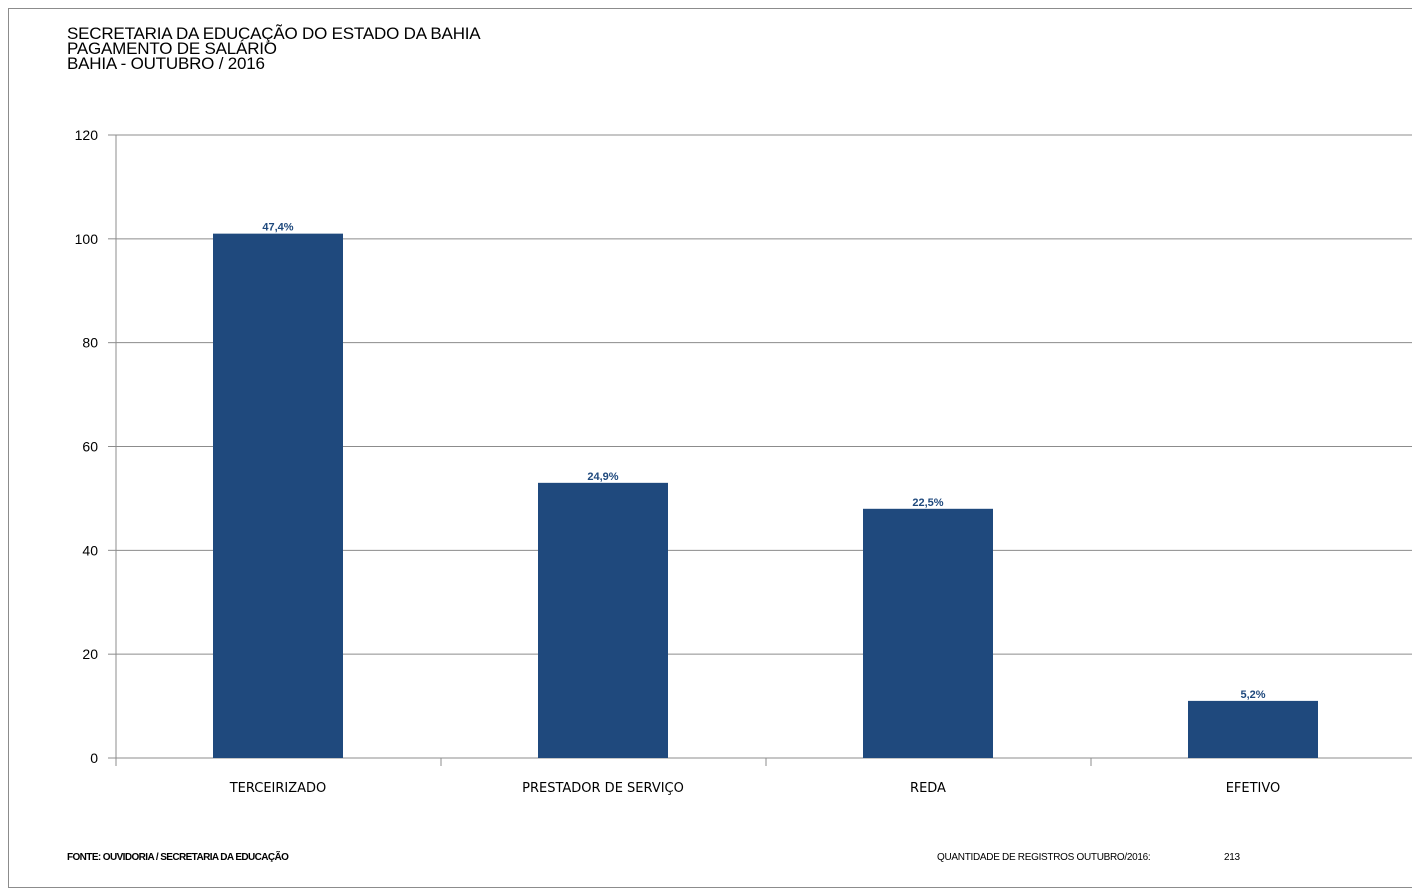 Image resolution: width=1412 pixels, height=888 pixels. What do you see at coordinates (94, 758) in the screenshot?
I see `y-tick-label: 0` at bounding box center [94, 758].